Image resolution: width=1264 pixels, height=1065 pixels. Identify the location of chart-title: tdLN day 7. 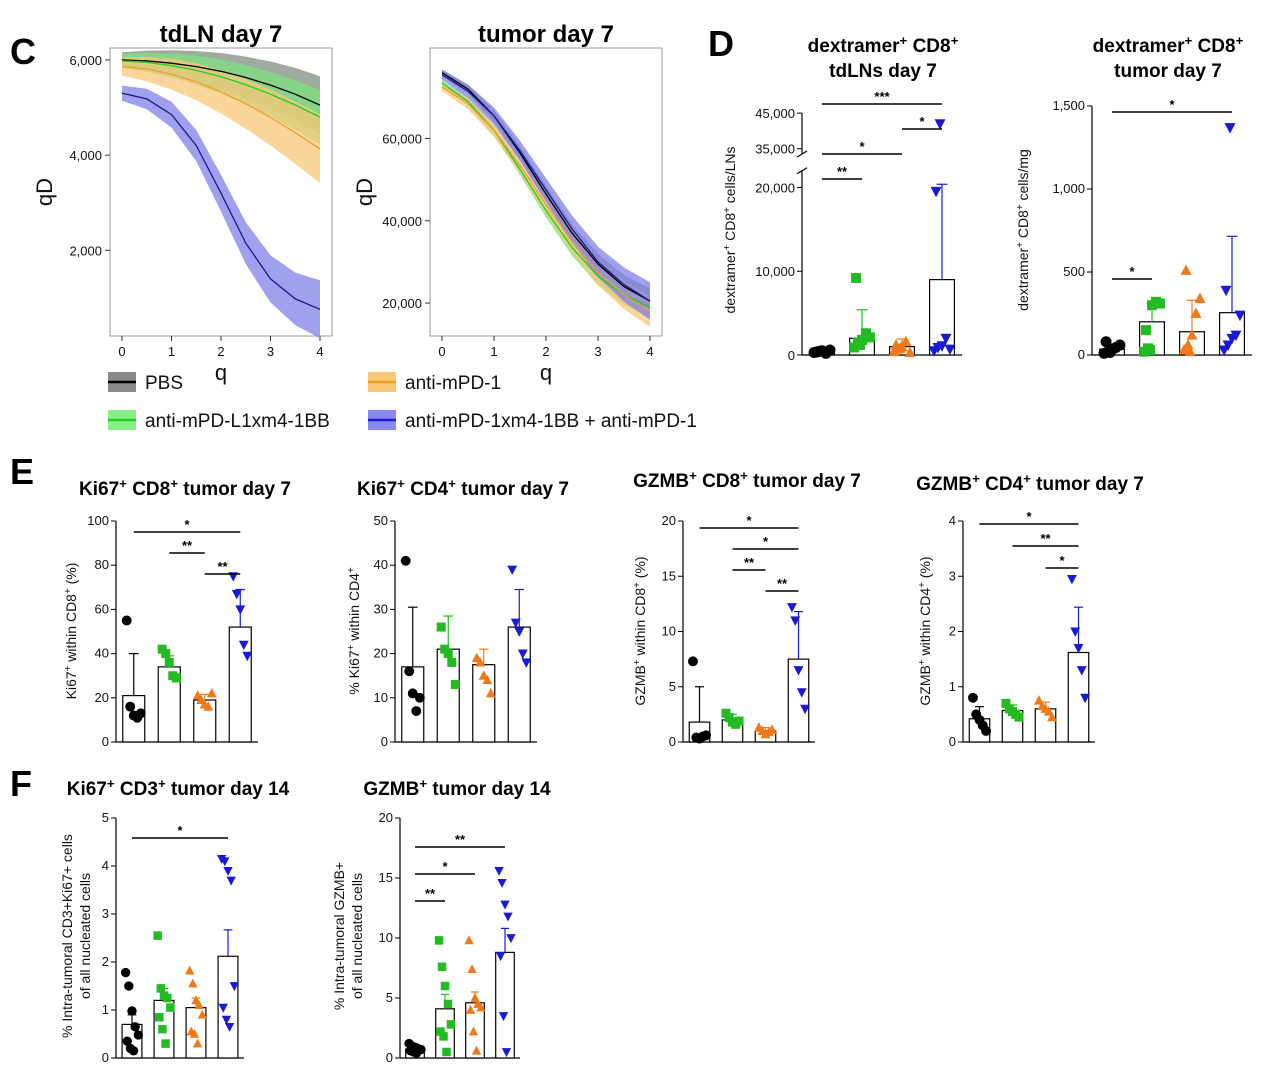
(221, 34).